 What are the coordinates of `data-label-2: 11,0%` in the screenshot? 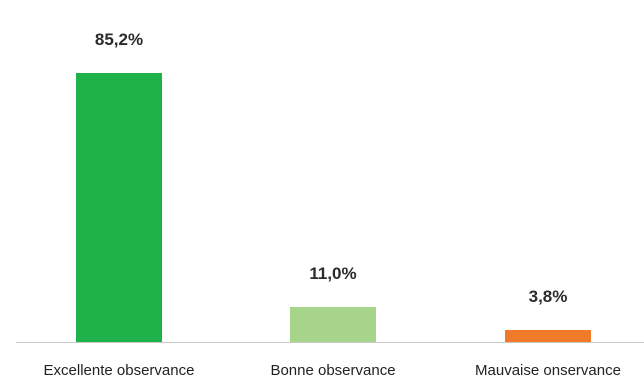 It's located at (332, 273).